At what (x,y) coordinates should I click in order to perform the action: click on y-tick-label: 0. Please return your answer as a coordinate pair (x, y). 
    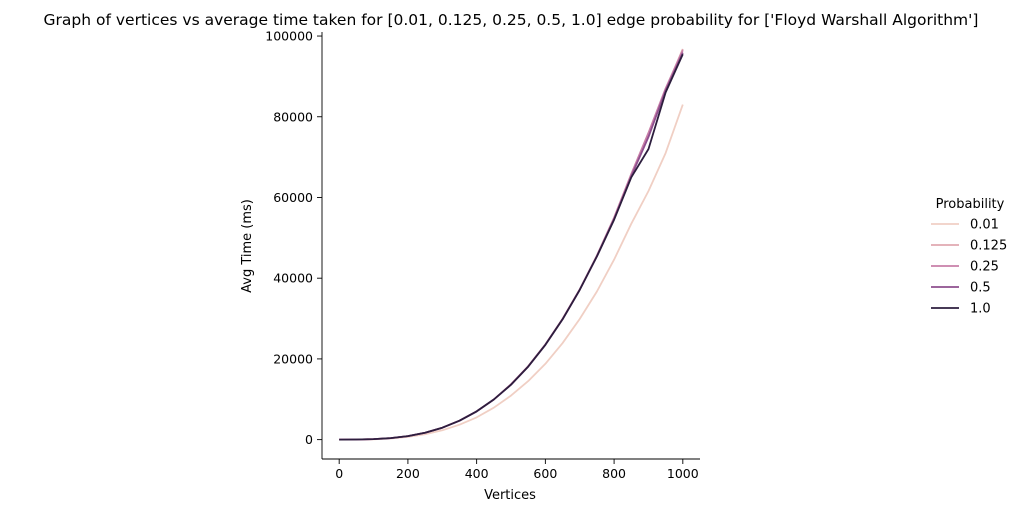
    Looking at the image, I should click on (309, 439).